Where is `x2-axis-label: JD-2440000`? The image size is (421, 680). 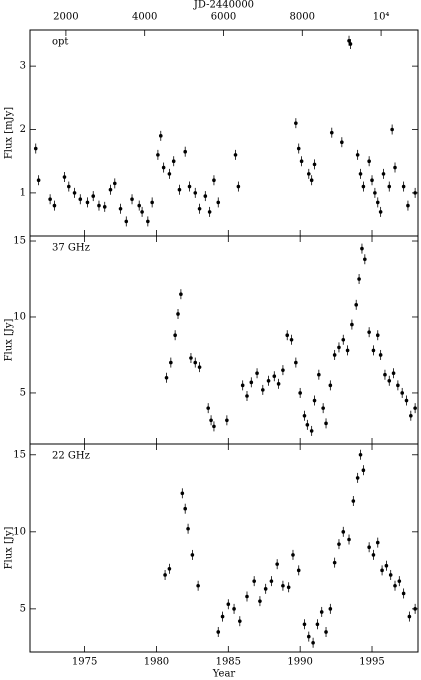
x2-axis-label: JD-2440000 is located at coordinates (223, 5).